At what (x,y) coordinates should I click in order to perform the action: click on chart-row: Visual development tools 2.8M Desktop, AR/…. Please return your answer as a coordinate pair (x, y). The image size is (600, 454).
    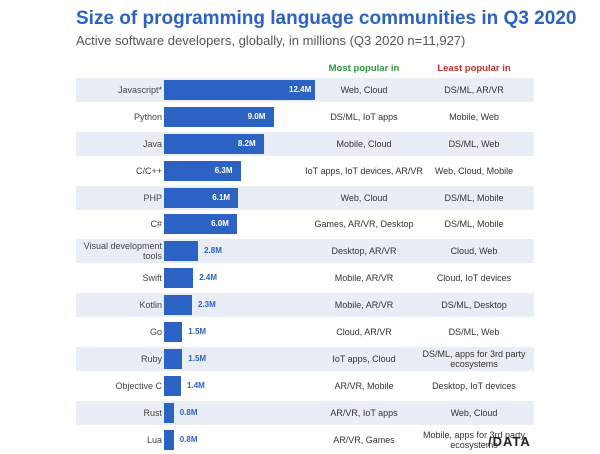
    Looking at the image, I should click on (305, 251).